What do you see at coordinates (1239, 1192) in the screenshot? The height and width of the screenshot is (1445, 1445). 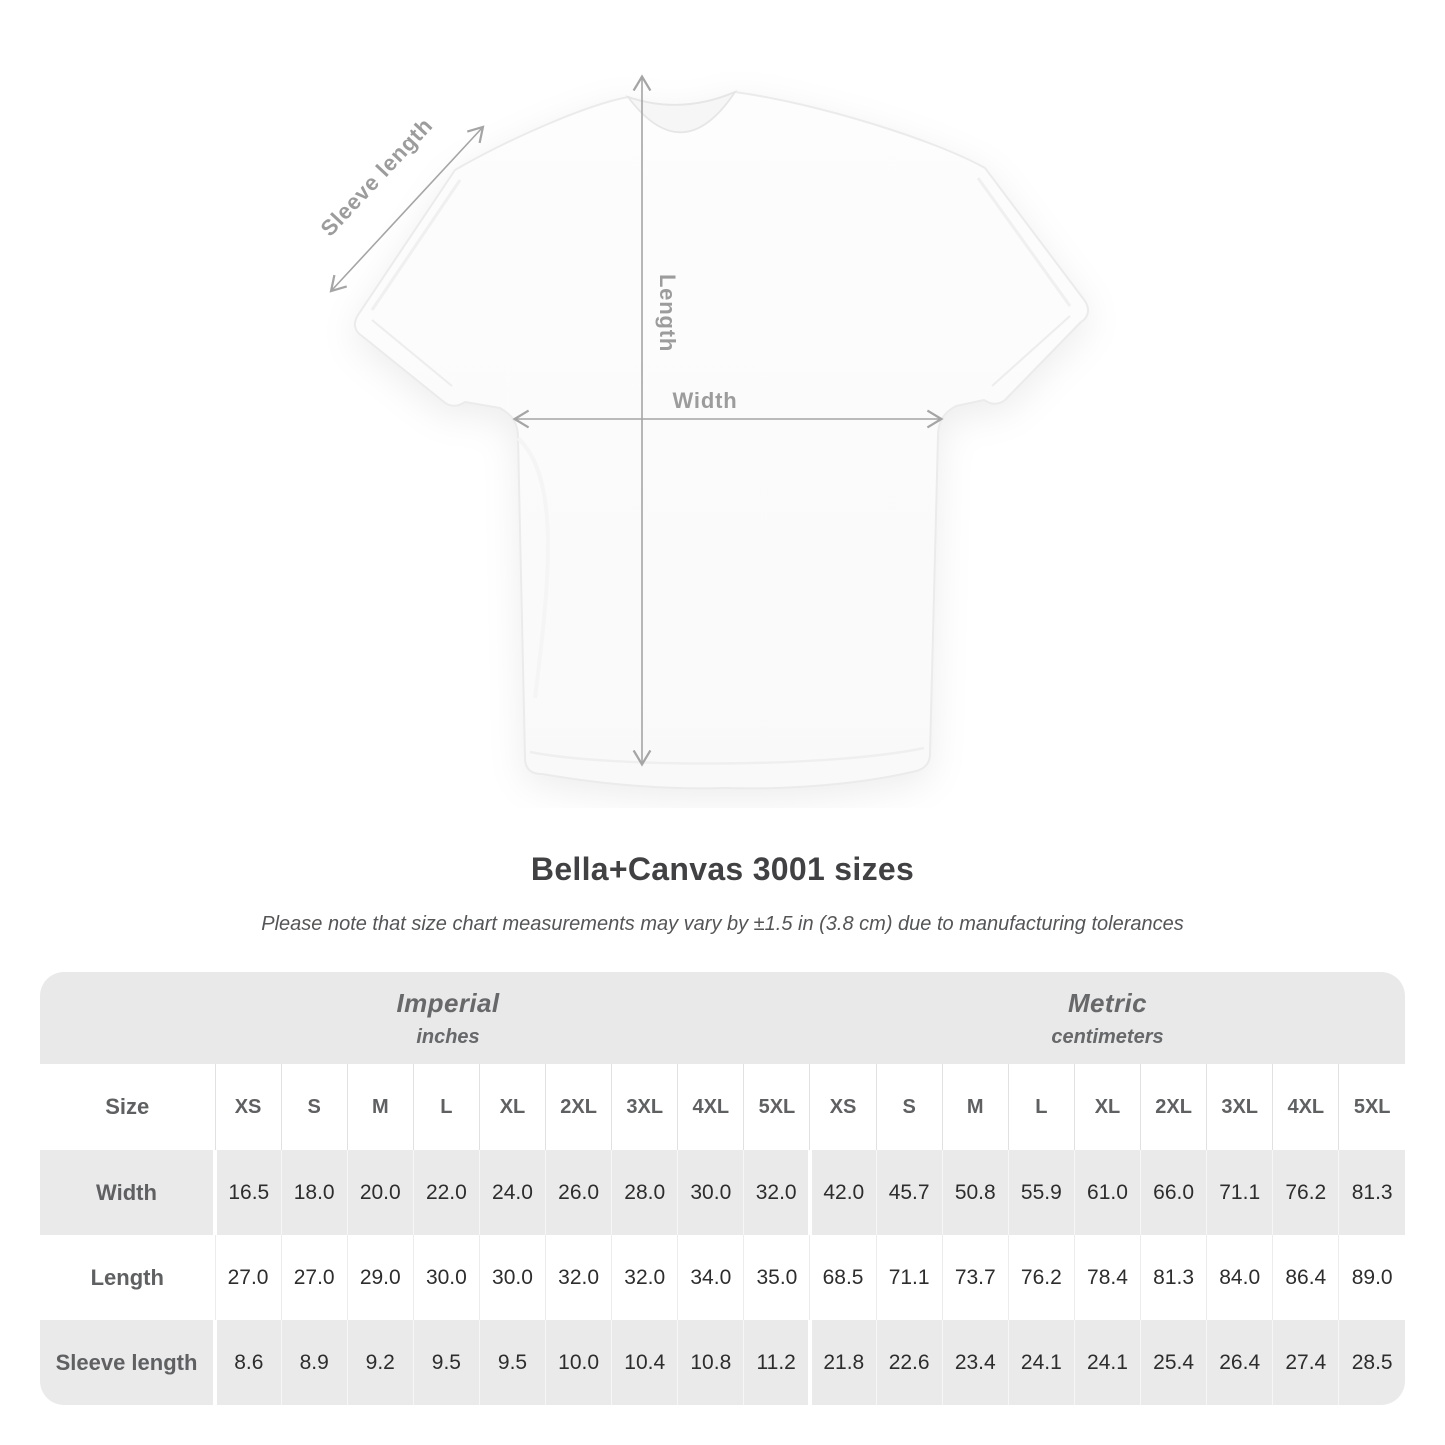 I see `value-width-metric-3xl: 71.1` at bounding box center [1239, 1192].